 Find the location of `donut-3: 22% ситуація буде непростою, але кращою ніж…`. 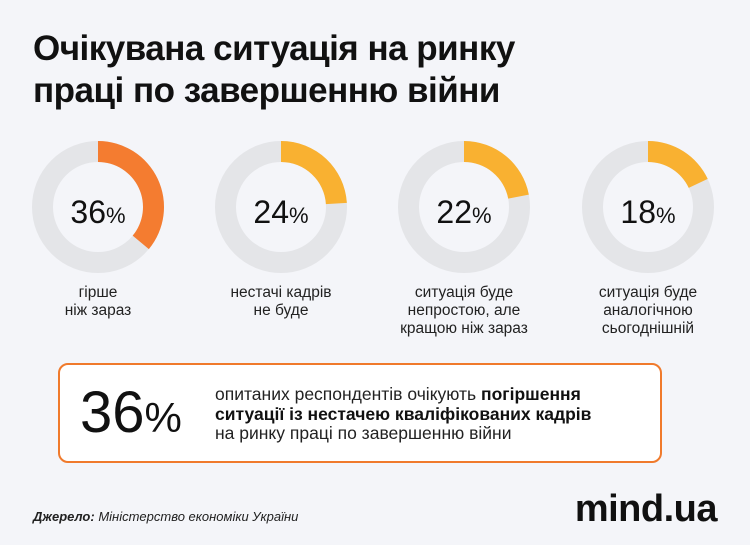

donut-3: 22% ситуація буде непростою, але кращою ніж… is located at coordinates (464, 239).